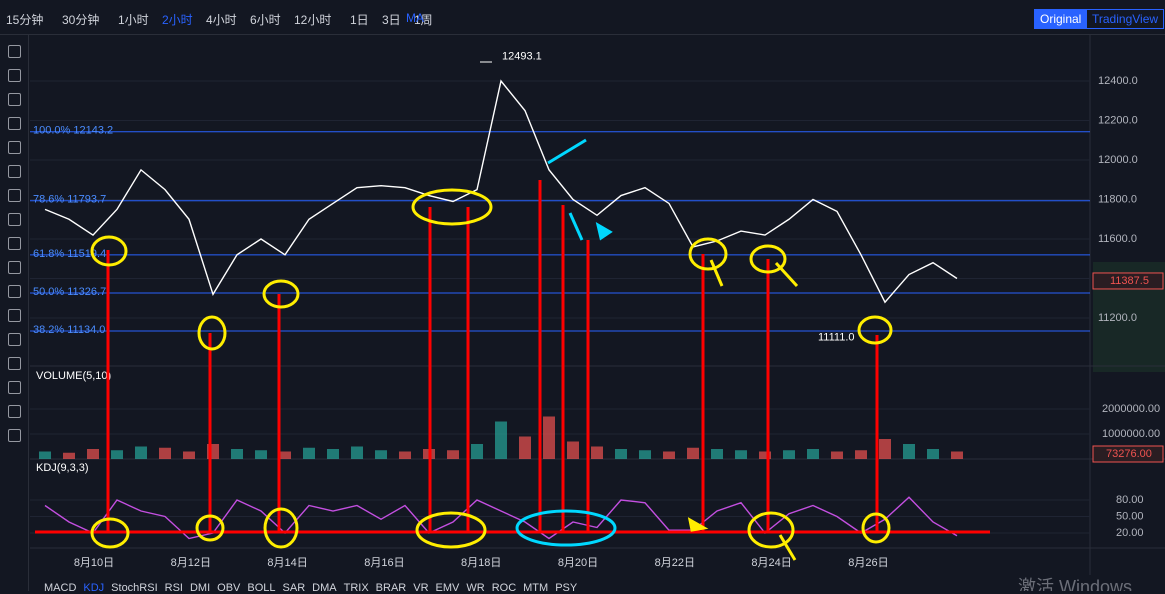 The width and height of the screenshot is (1165, 594). Describe the element at coordinates (265, 20) in the screenshot. I see `interval-tab: 6小时` at that location.